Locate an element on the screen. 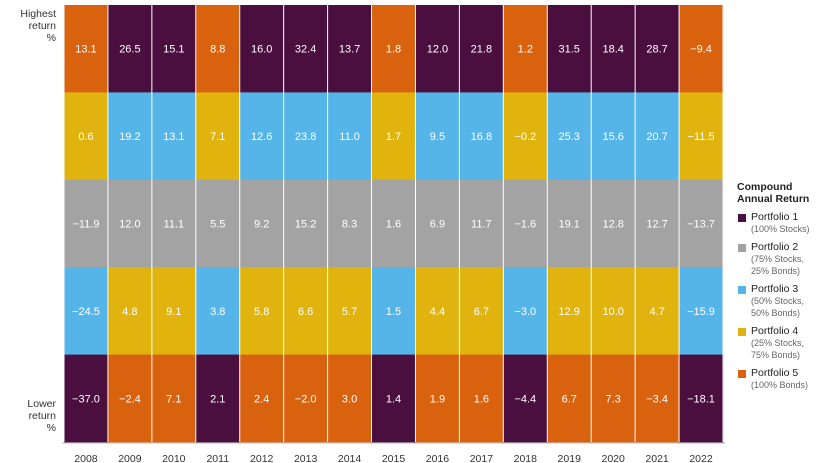 Image resolution: width=824 pixels, height=463 pixels. value-label-2019-rank-2: 25.3 is located at coordinates (569, 137).